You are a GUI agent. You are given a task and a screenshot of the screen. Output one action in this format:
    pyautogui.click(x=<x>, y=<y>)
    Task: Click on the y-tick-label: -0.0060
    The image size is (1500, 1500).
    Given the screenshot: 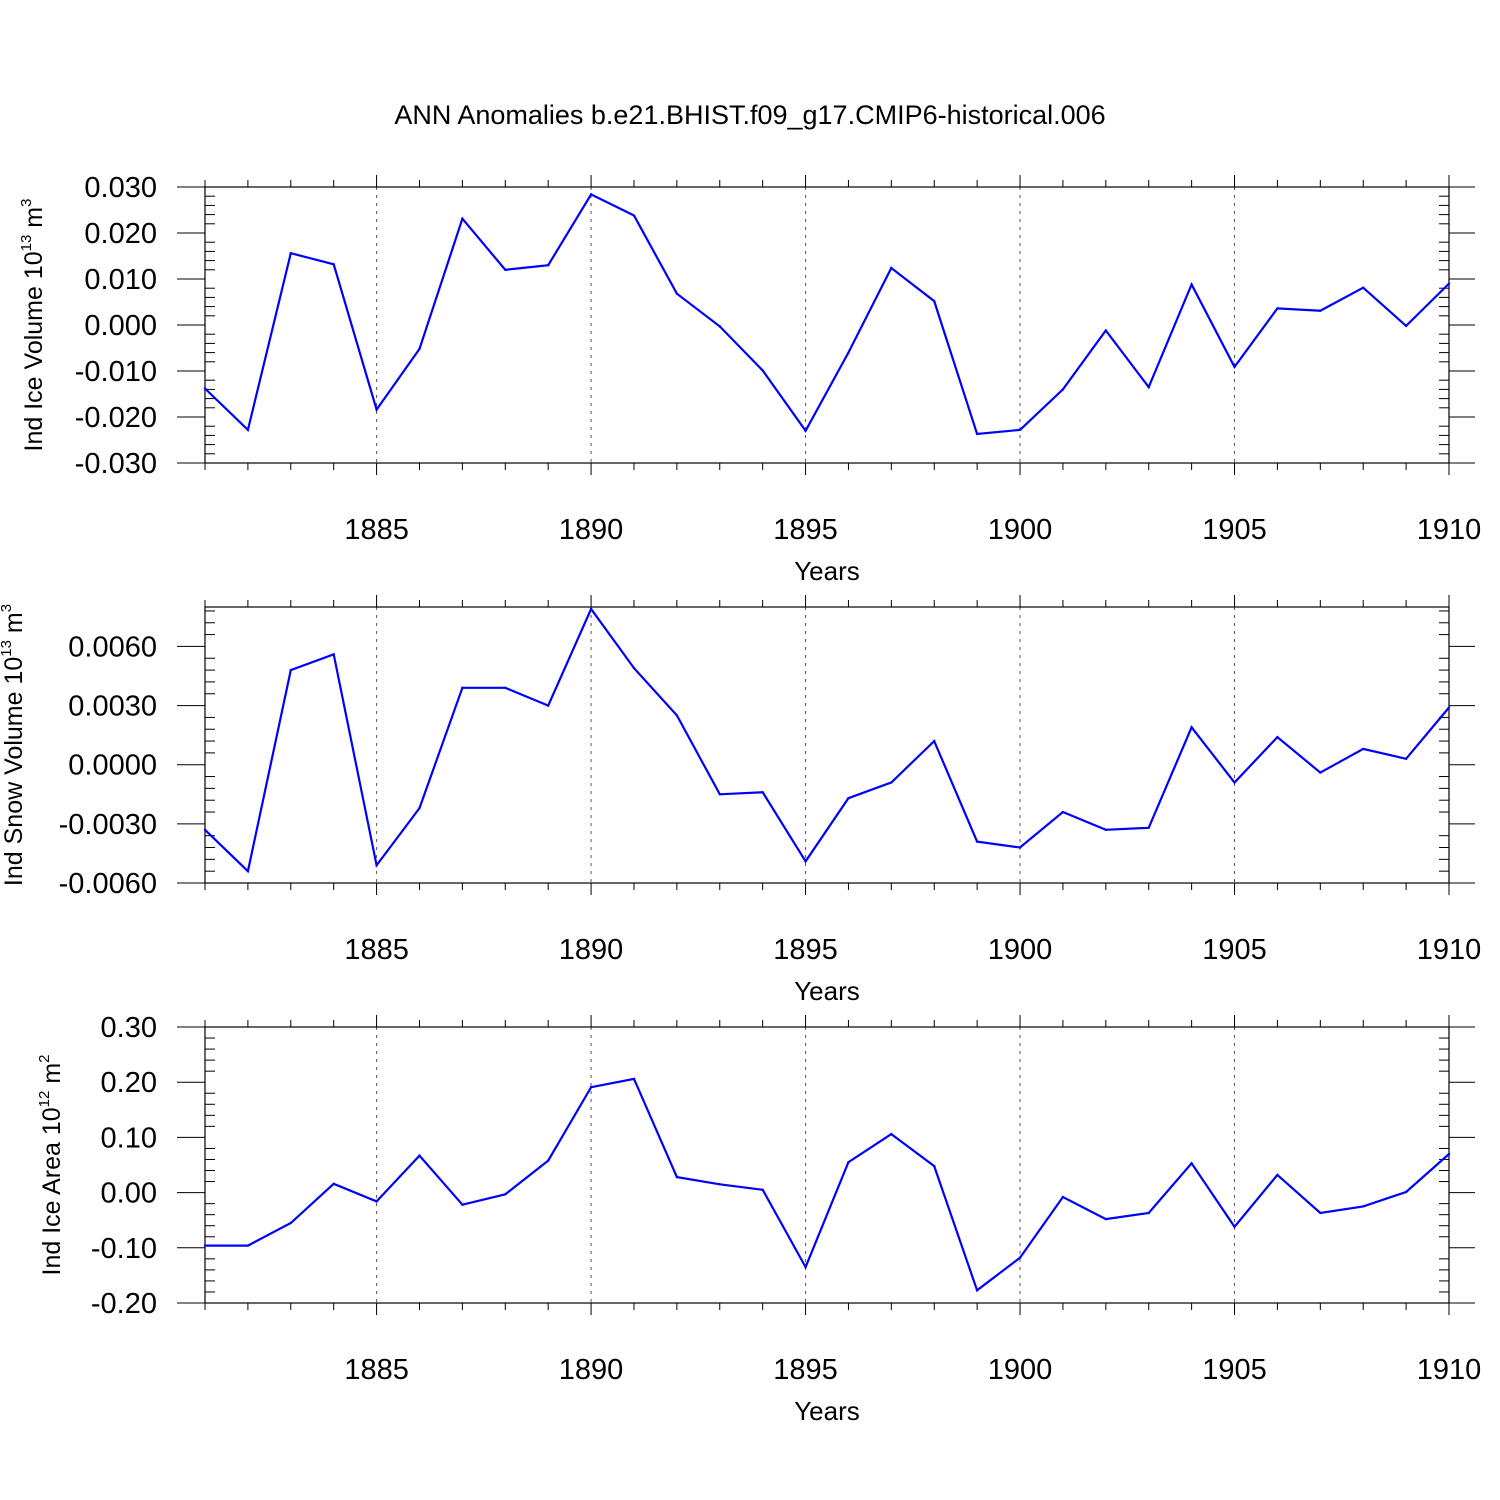 What is the action you would take?
    pyautogui.click(x=108, y=884)
    